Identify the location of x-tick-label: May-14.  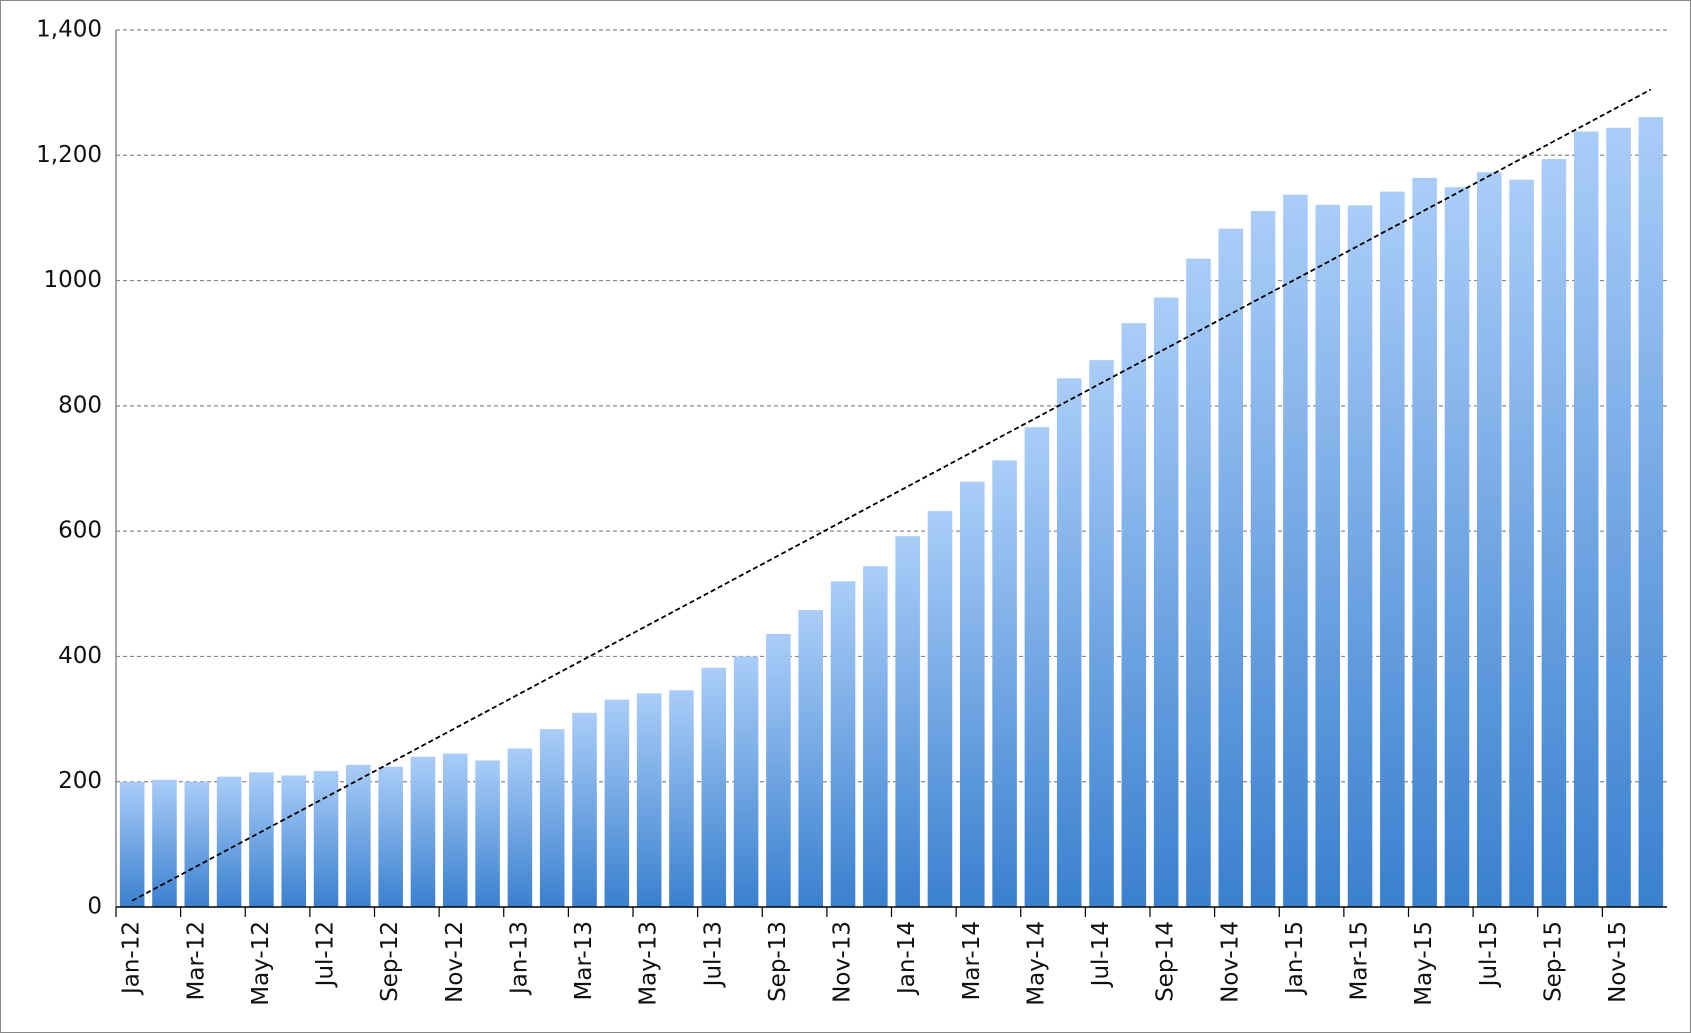
(1036, 963).